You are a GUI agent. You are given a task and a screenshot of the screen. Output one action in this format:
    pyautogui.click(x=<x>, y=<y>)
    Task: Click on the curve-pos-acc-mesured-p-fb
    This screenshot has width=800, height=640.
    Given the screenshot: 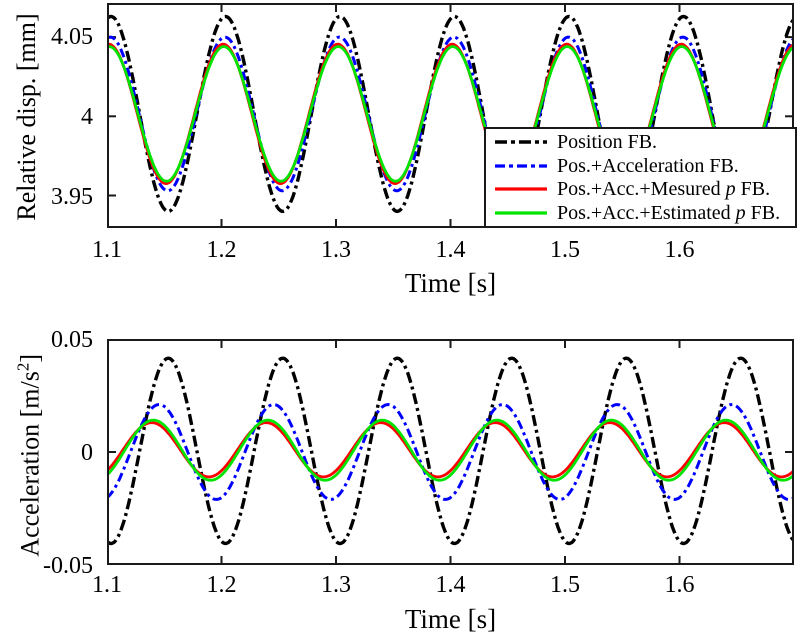 What is the action you would take?
    pyautogui.click(x=450, y=450)
    